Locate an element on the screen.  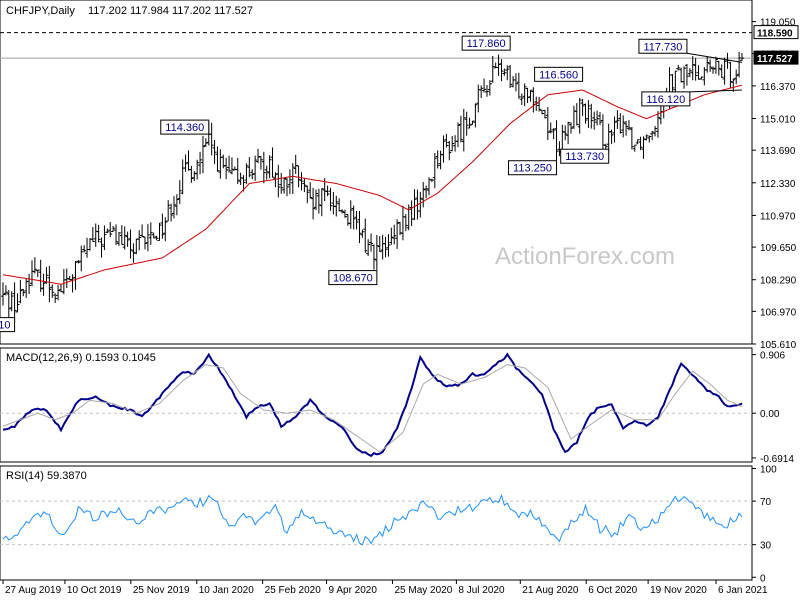
macd-signal-line is located at coordinates (372, 408).